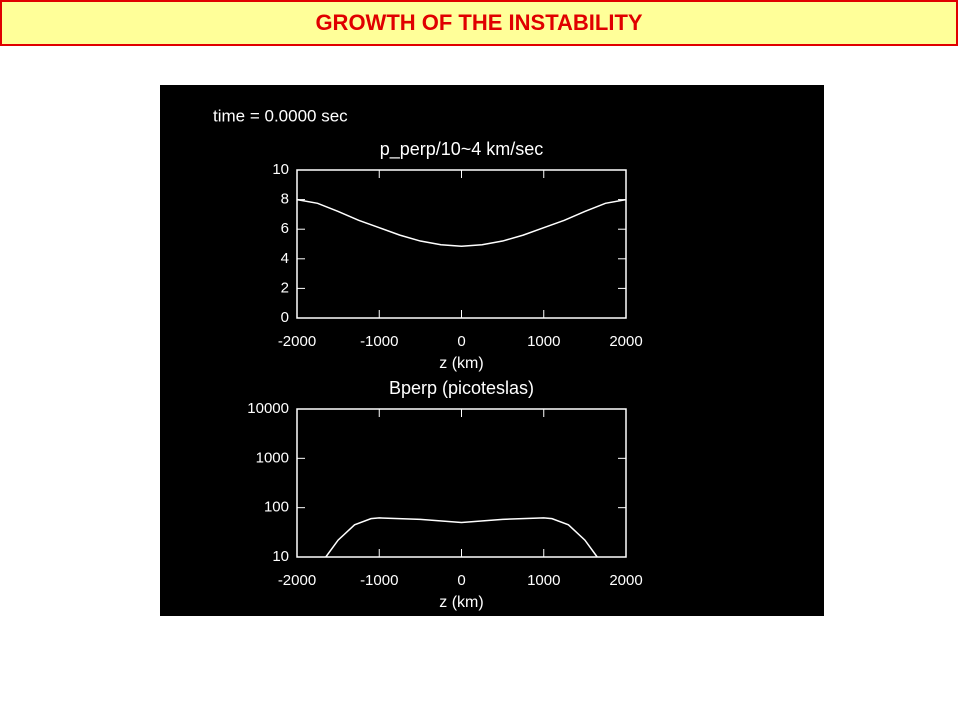 The width and height of the screenshot is (960, 720). What do you see at coordinates (268, 408) in the screenshot?
I see `y-tick-label: 10000` at bounding box center [268, 408].